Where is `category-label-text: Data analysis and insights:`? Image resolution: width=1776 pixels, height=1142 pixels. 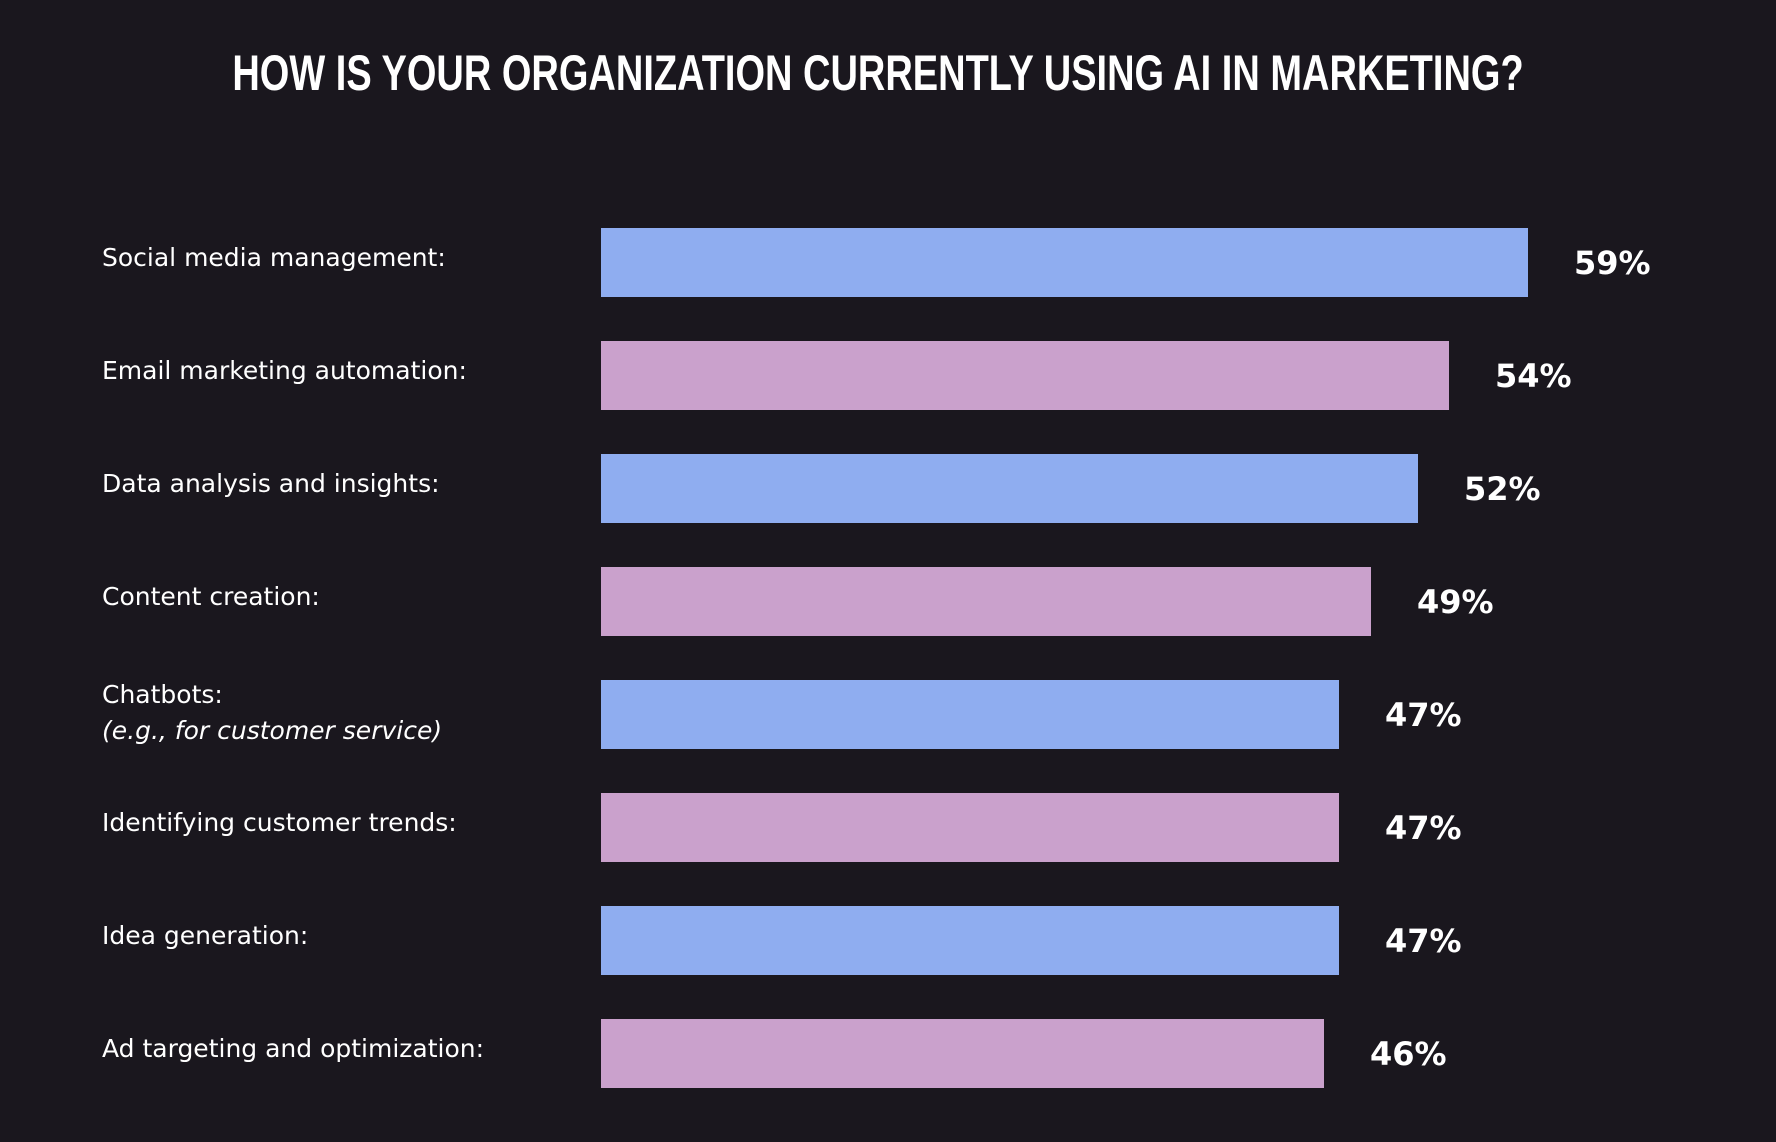 category-label-text: Data analysis and insights: is located at coordinates (271, 483).